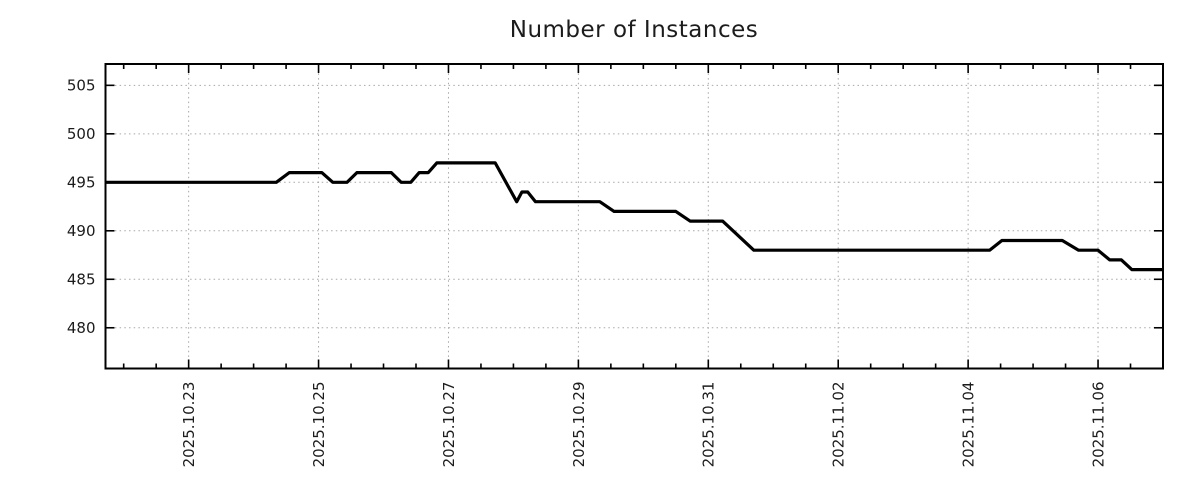 The width and height of the screenshot is (1200, 500). What do you see at coordinates (189, 425) in the screenshot?
I see `x-tick-label: 2025.10.23` at bounding box center [189, 425].